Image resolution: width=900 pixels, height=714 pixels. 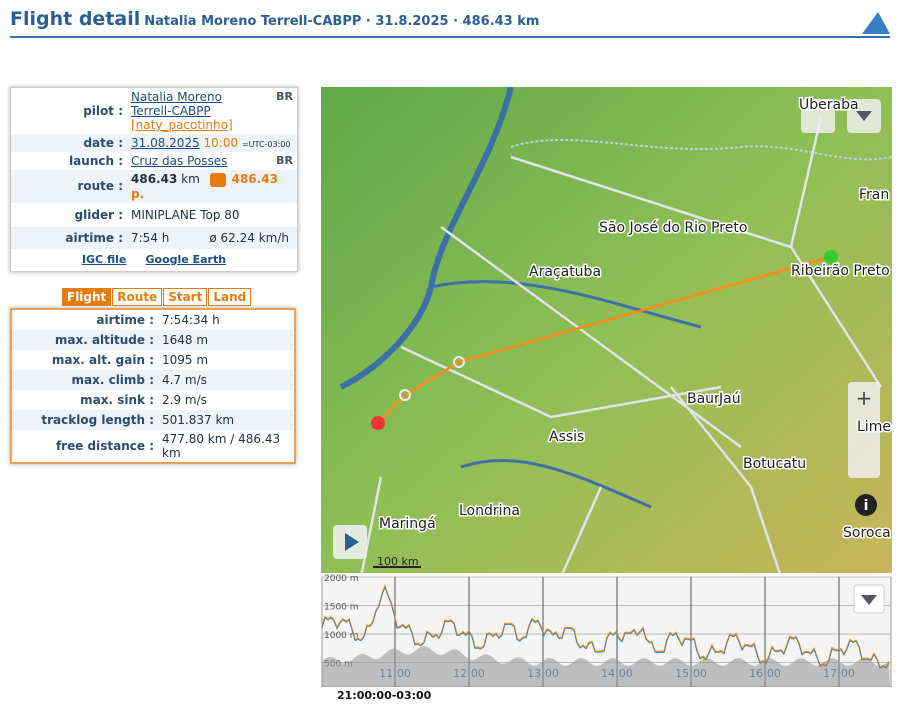 I want to click on ground, so click(x=606, y=666).